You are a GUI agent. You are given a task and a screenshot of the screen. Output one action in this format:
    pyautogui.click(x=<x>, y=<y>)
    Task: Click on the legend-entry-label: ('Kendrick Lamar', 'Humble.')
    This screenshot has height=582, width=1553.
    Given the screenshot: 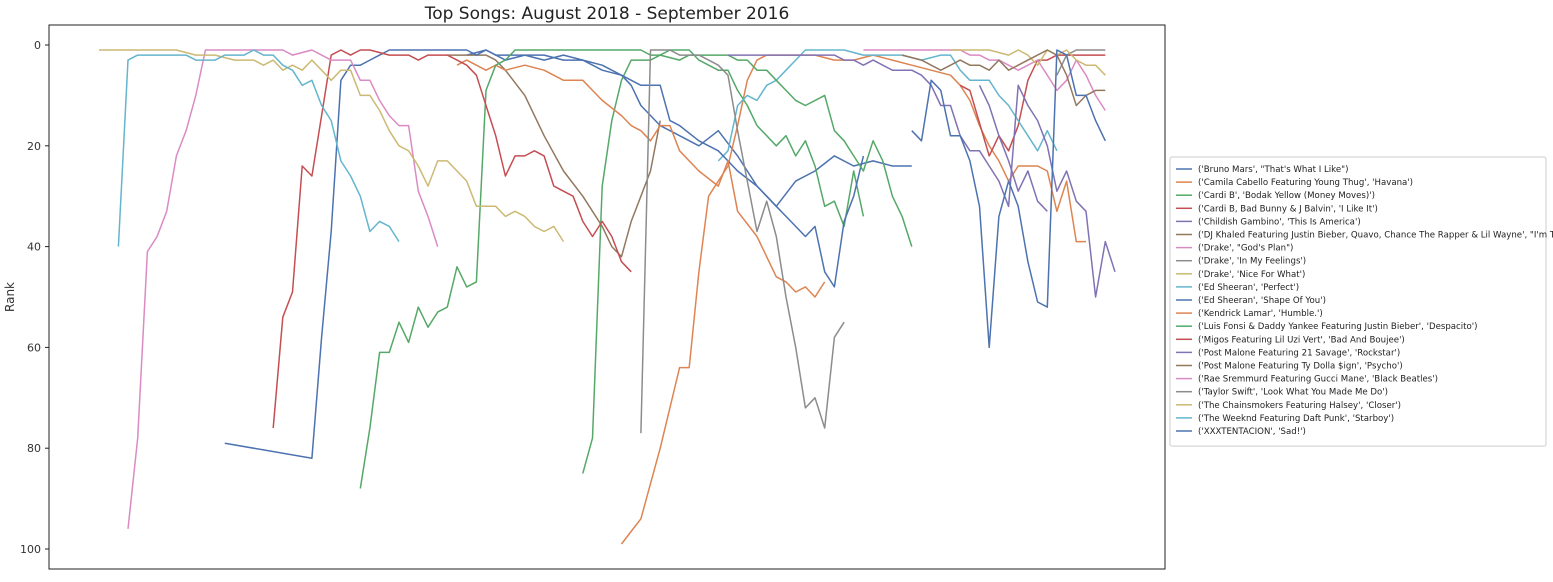 What is the action you would take?
    pyautogui.click(x=1260, y=314)
    